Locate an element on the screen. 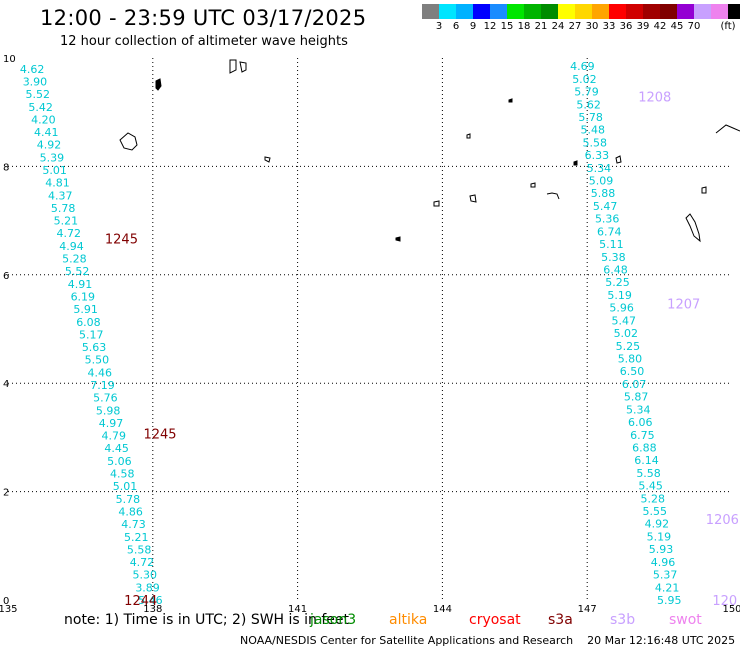 This screenshot has height=650, width=740. colorbar-label: 15 is located at coordinates (507, 26).